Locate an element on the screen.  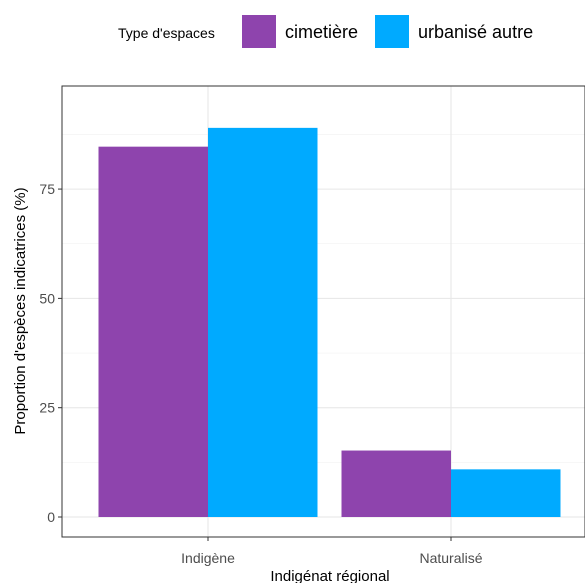
x-axis: Indigène Naturalisé is located at coordinates (332, 551).